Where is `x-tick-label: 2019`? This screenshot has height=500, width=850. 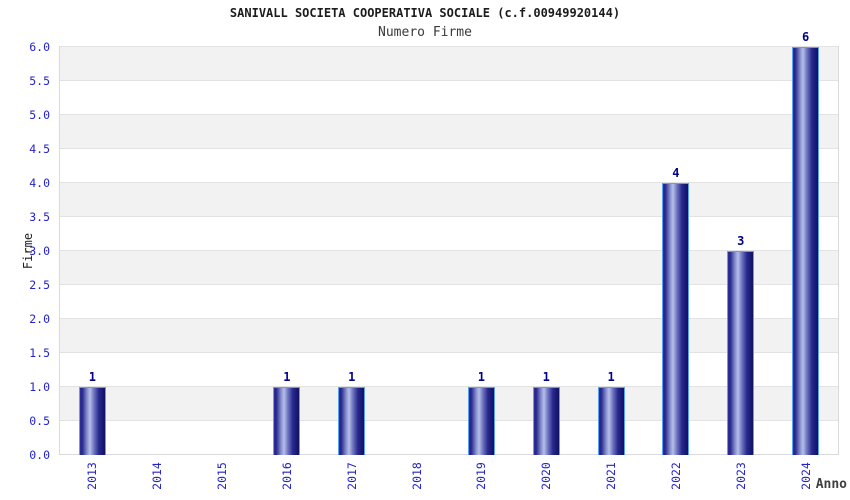 x-tick-label: 2019 is located at coordinates (481, 476).